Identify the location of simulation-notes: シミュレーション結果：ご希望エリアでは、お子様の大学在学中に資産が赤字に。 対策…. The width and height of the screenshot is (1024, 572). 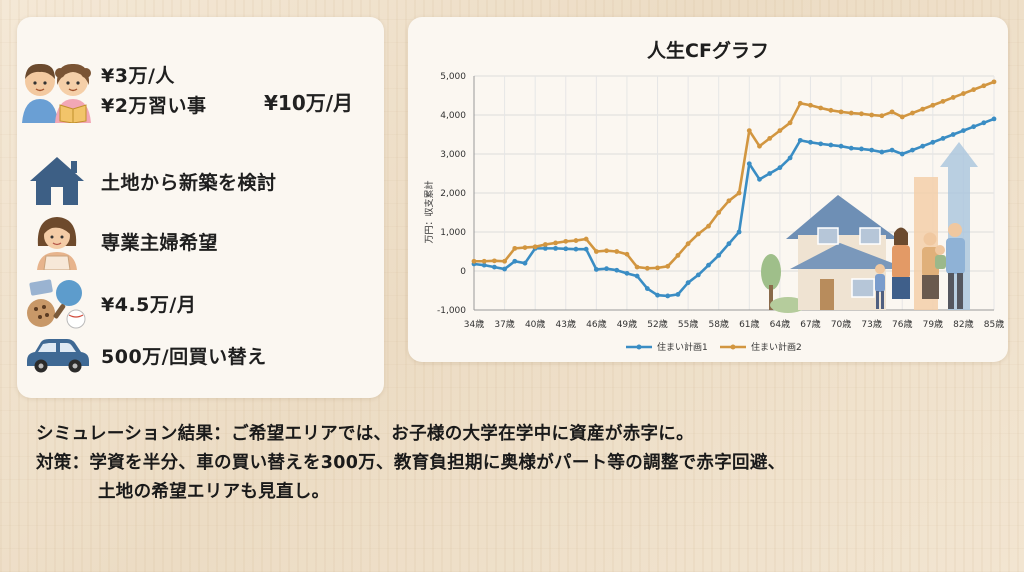
(410, 463).